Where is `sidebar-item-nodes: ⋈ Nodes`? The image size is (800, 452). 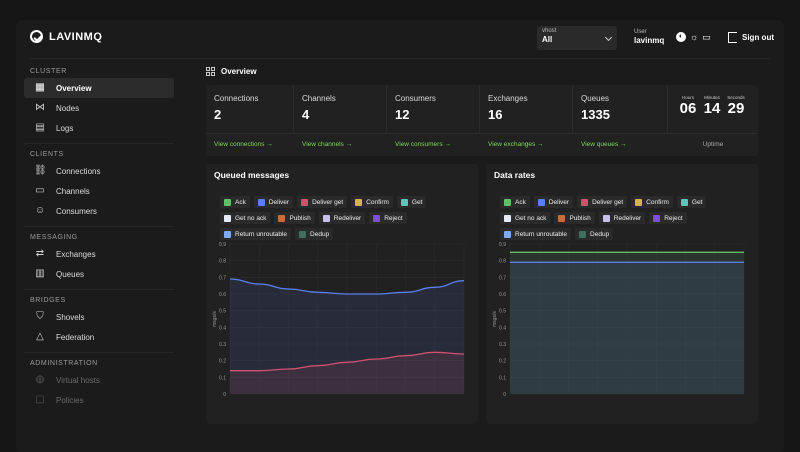 sidebar-item-nodes: ⋈ Nodes is located at coordinates (99, 108).